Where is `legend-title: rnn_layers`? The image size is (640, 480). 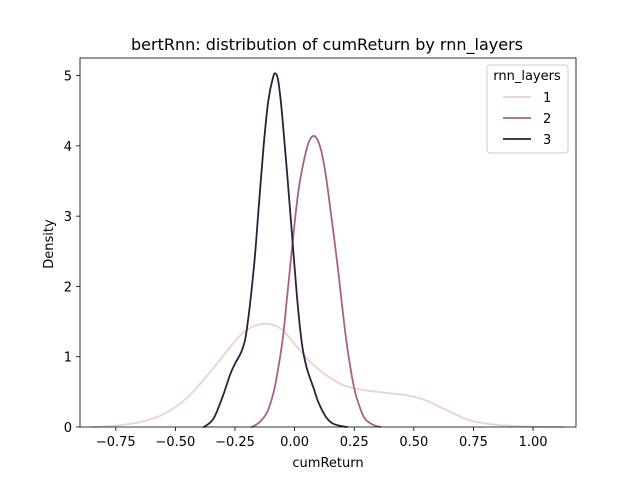 legend-title: rnn_layers is located at coordinates (527, 76).